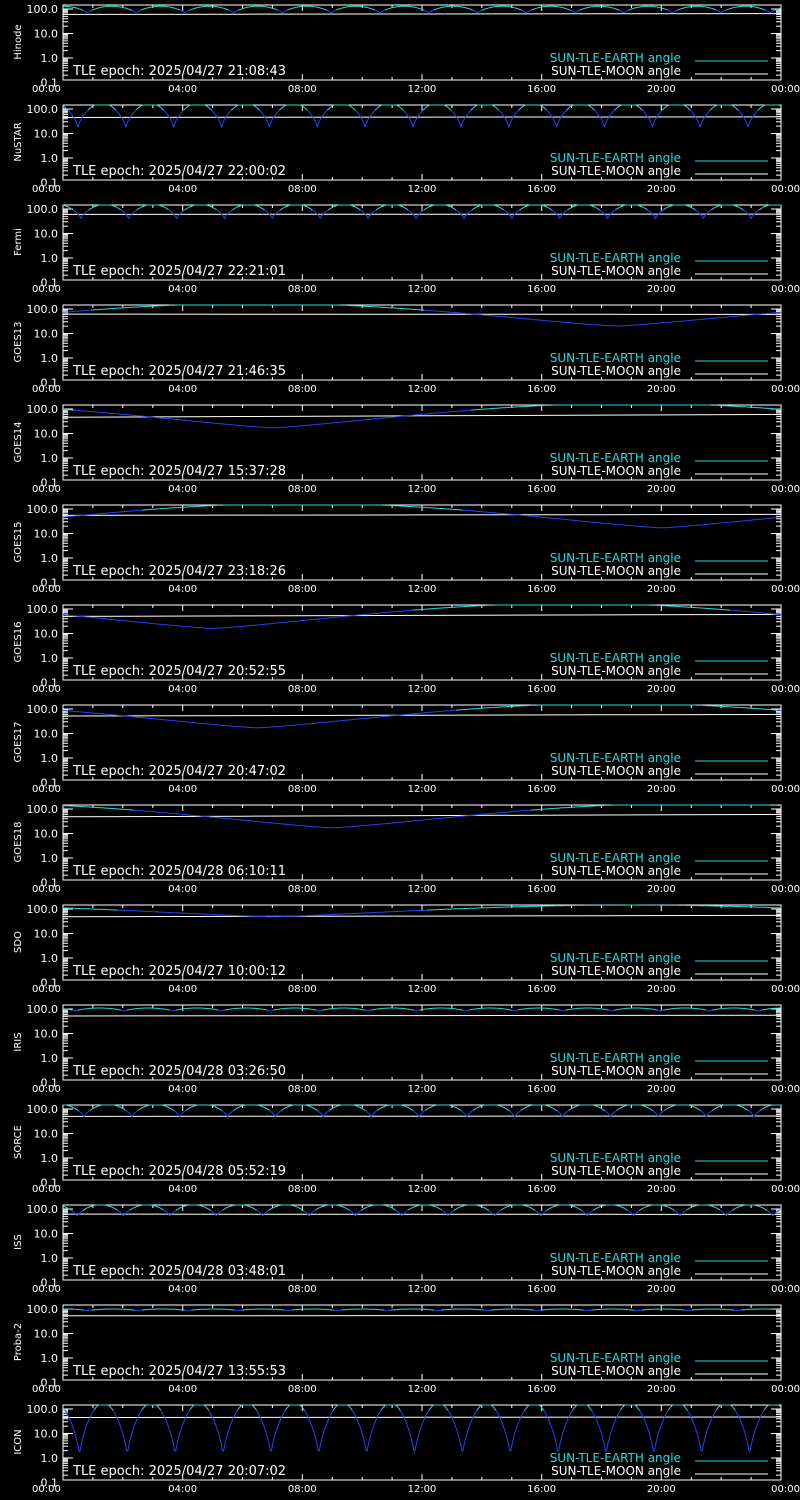  Describe the element at coordinates (18, 1142) in the screenshot. I see `y-axis-label: SORCE` at that location.